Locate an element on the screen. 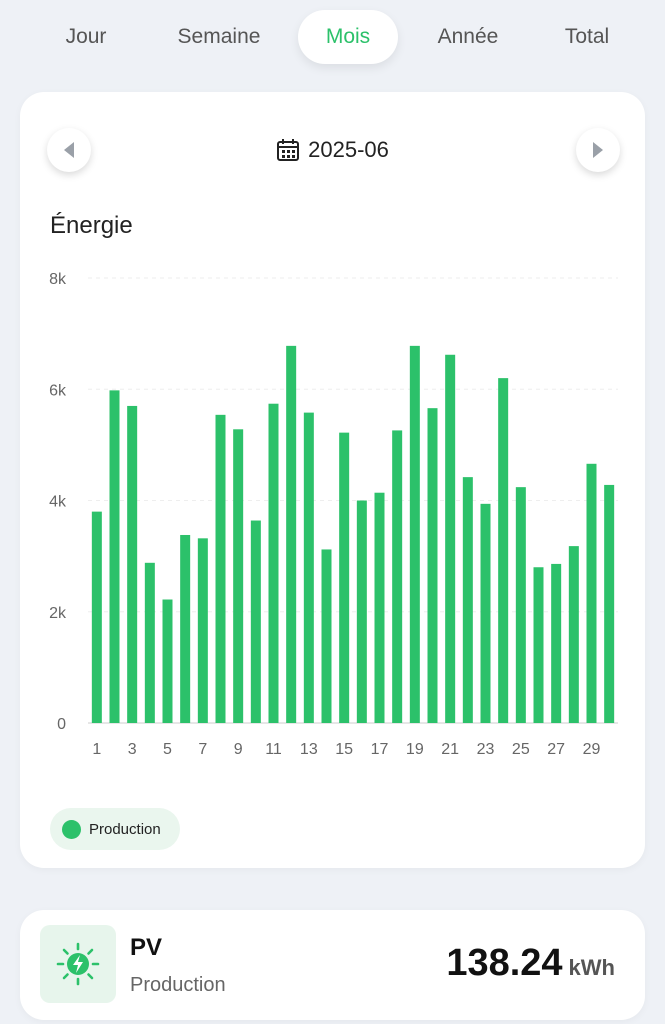 The width and height of the screenshot is (665, 1024). tab-semaine: Semaine is located at coordinates (219, 36).